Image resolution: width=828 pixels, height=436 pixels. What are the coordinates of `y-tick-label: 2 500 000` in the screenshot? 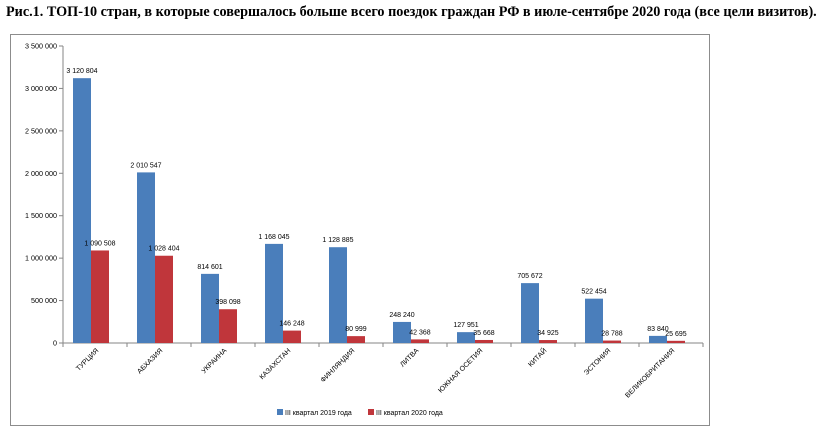 It's located at (41, 130).